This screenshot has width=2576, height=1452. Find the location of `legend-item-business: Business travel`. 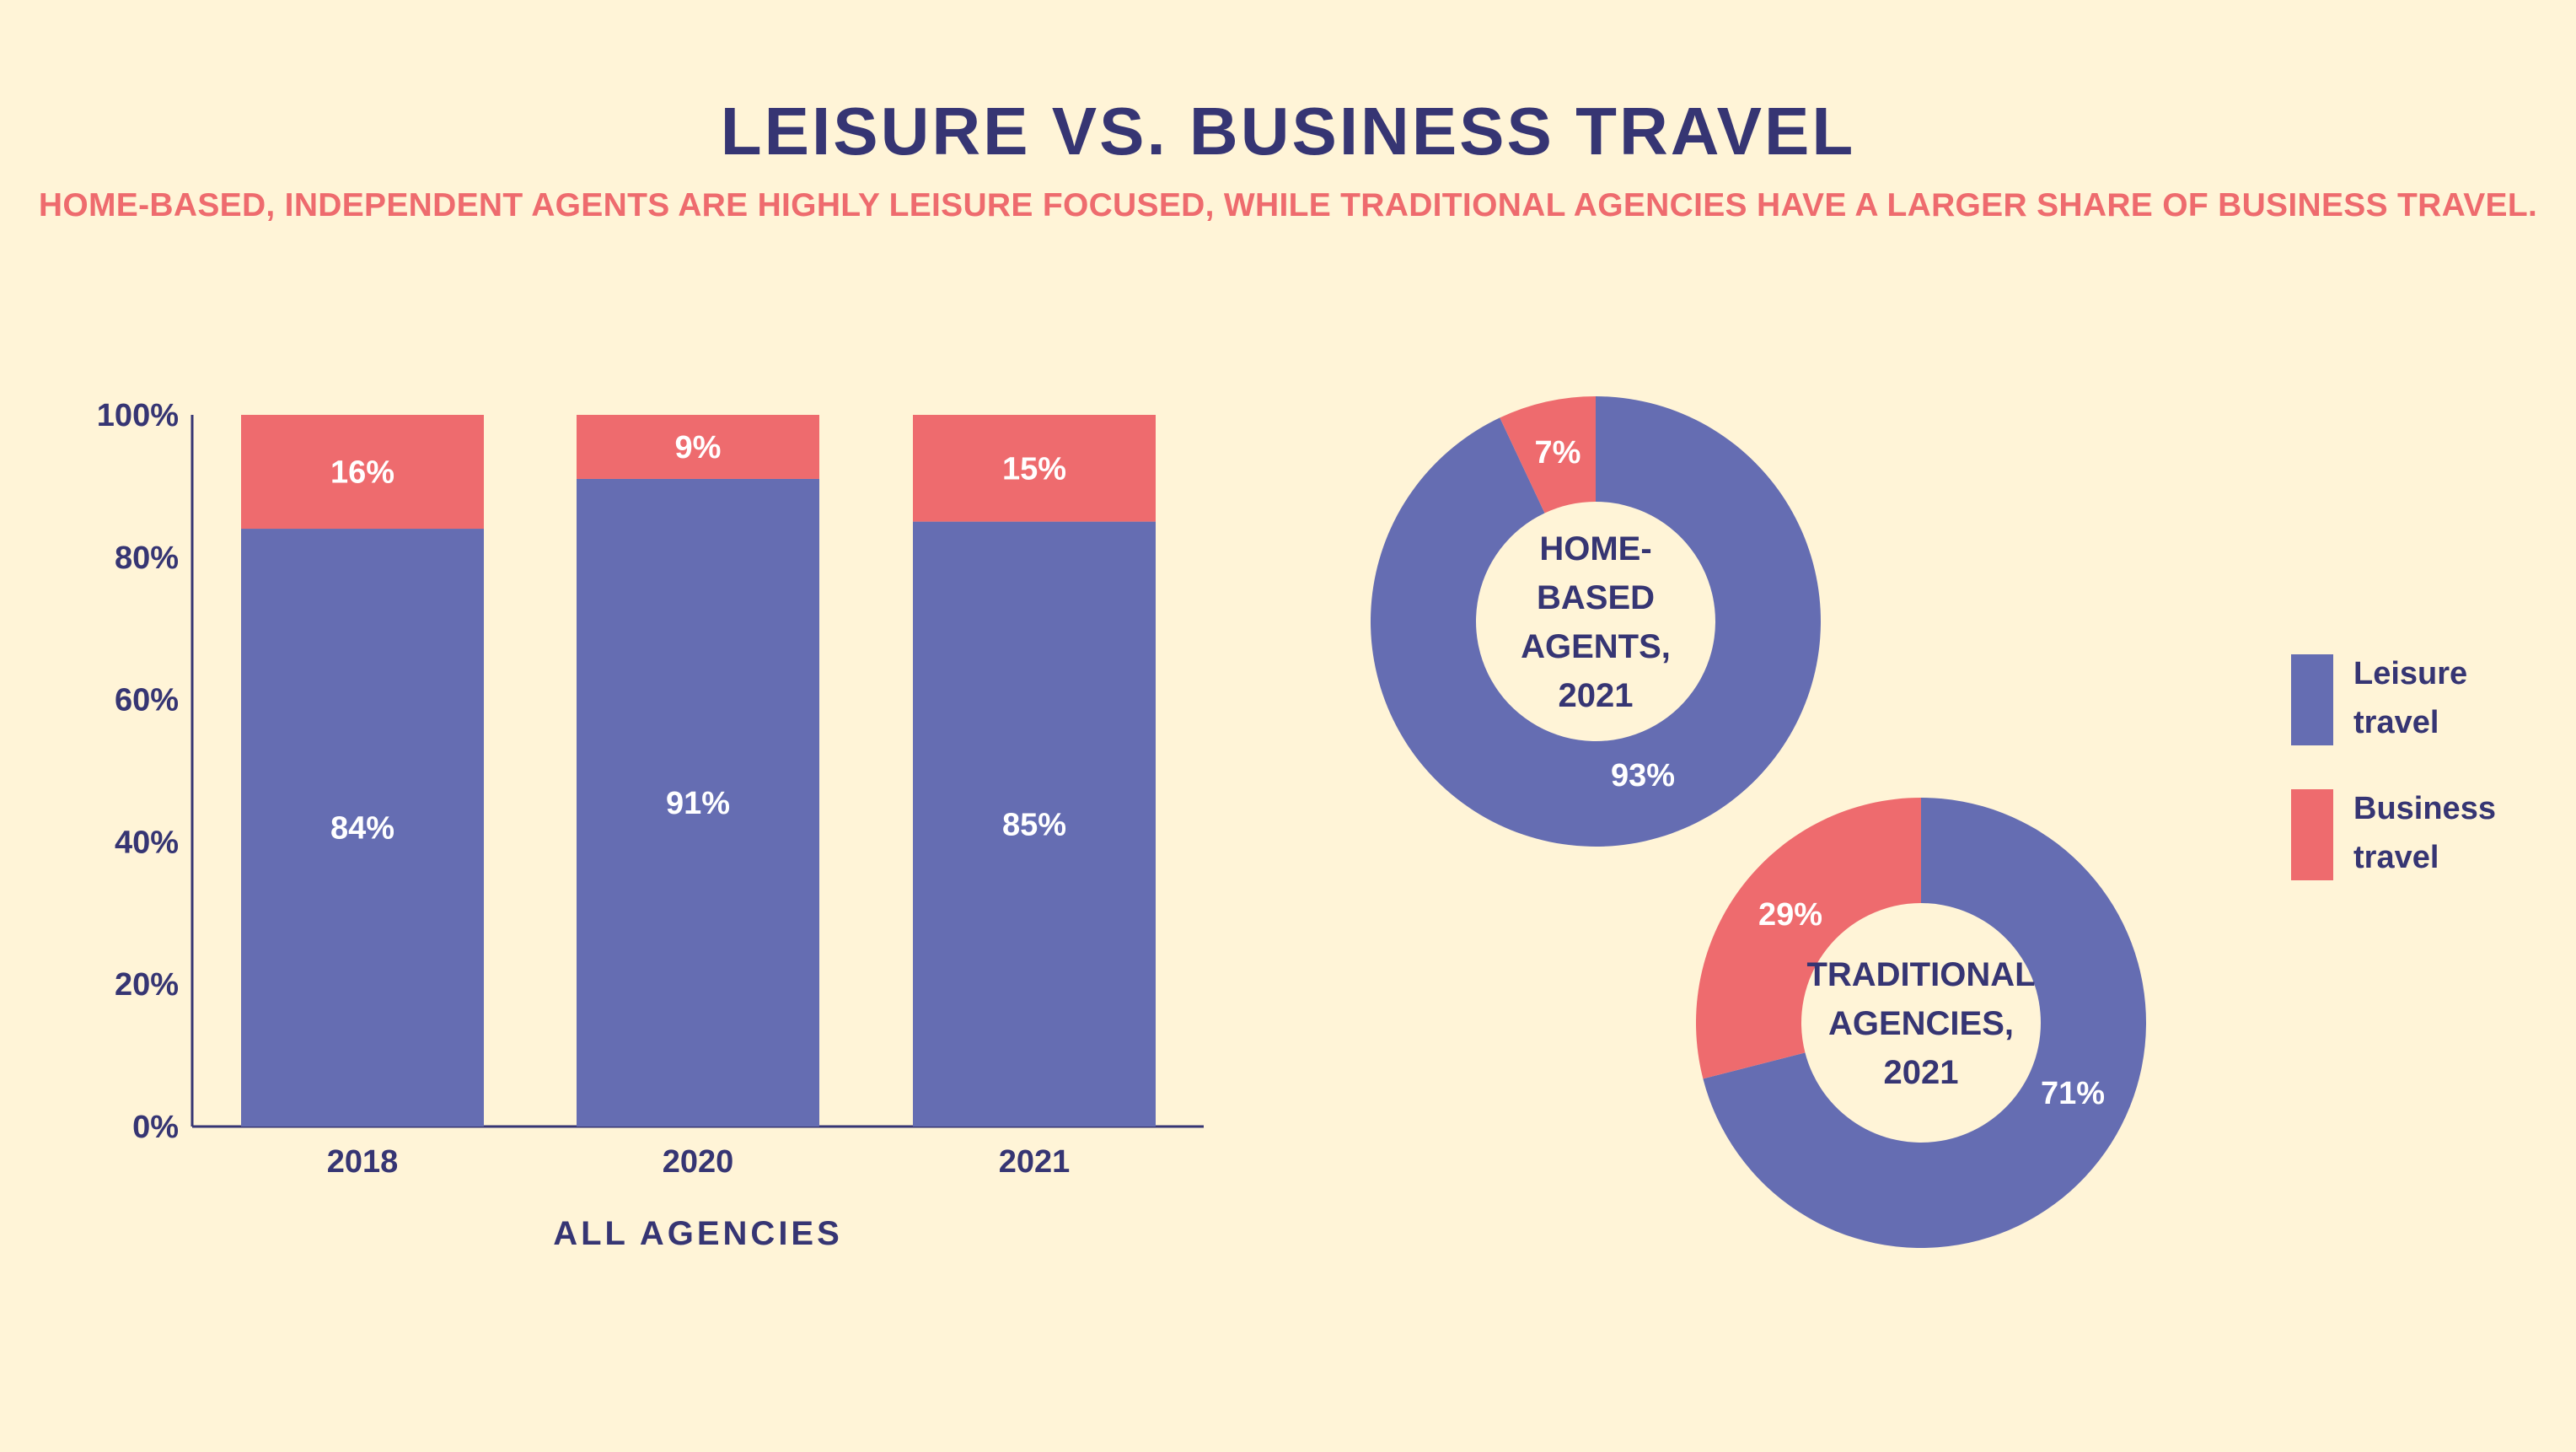

legend-item-business: Business travel is located at coordinates (2394, 835).